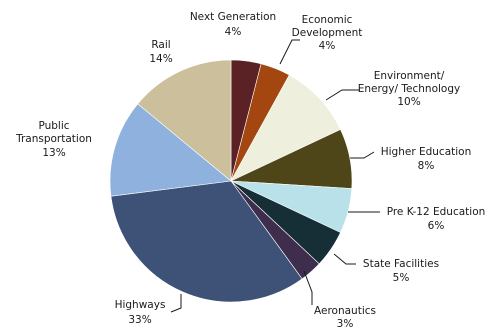 The image size is (495, 329). What do you see at coordinates (408, 102) in the screenshot?
I see `label-environment-value: 10%` at bounding box center [408, 102].